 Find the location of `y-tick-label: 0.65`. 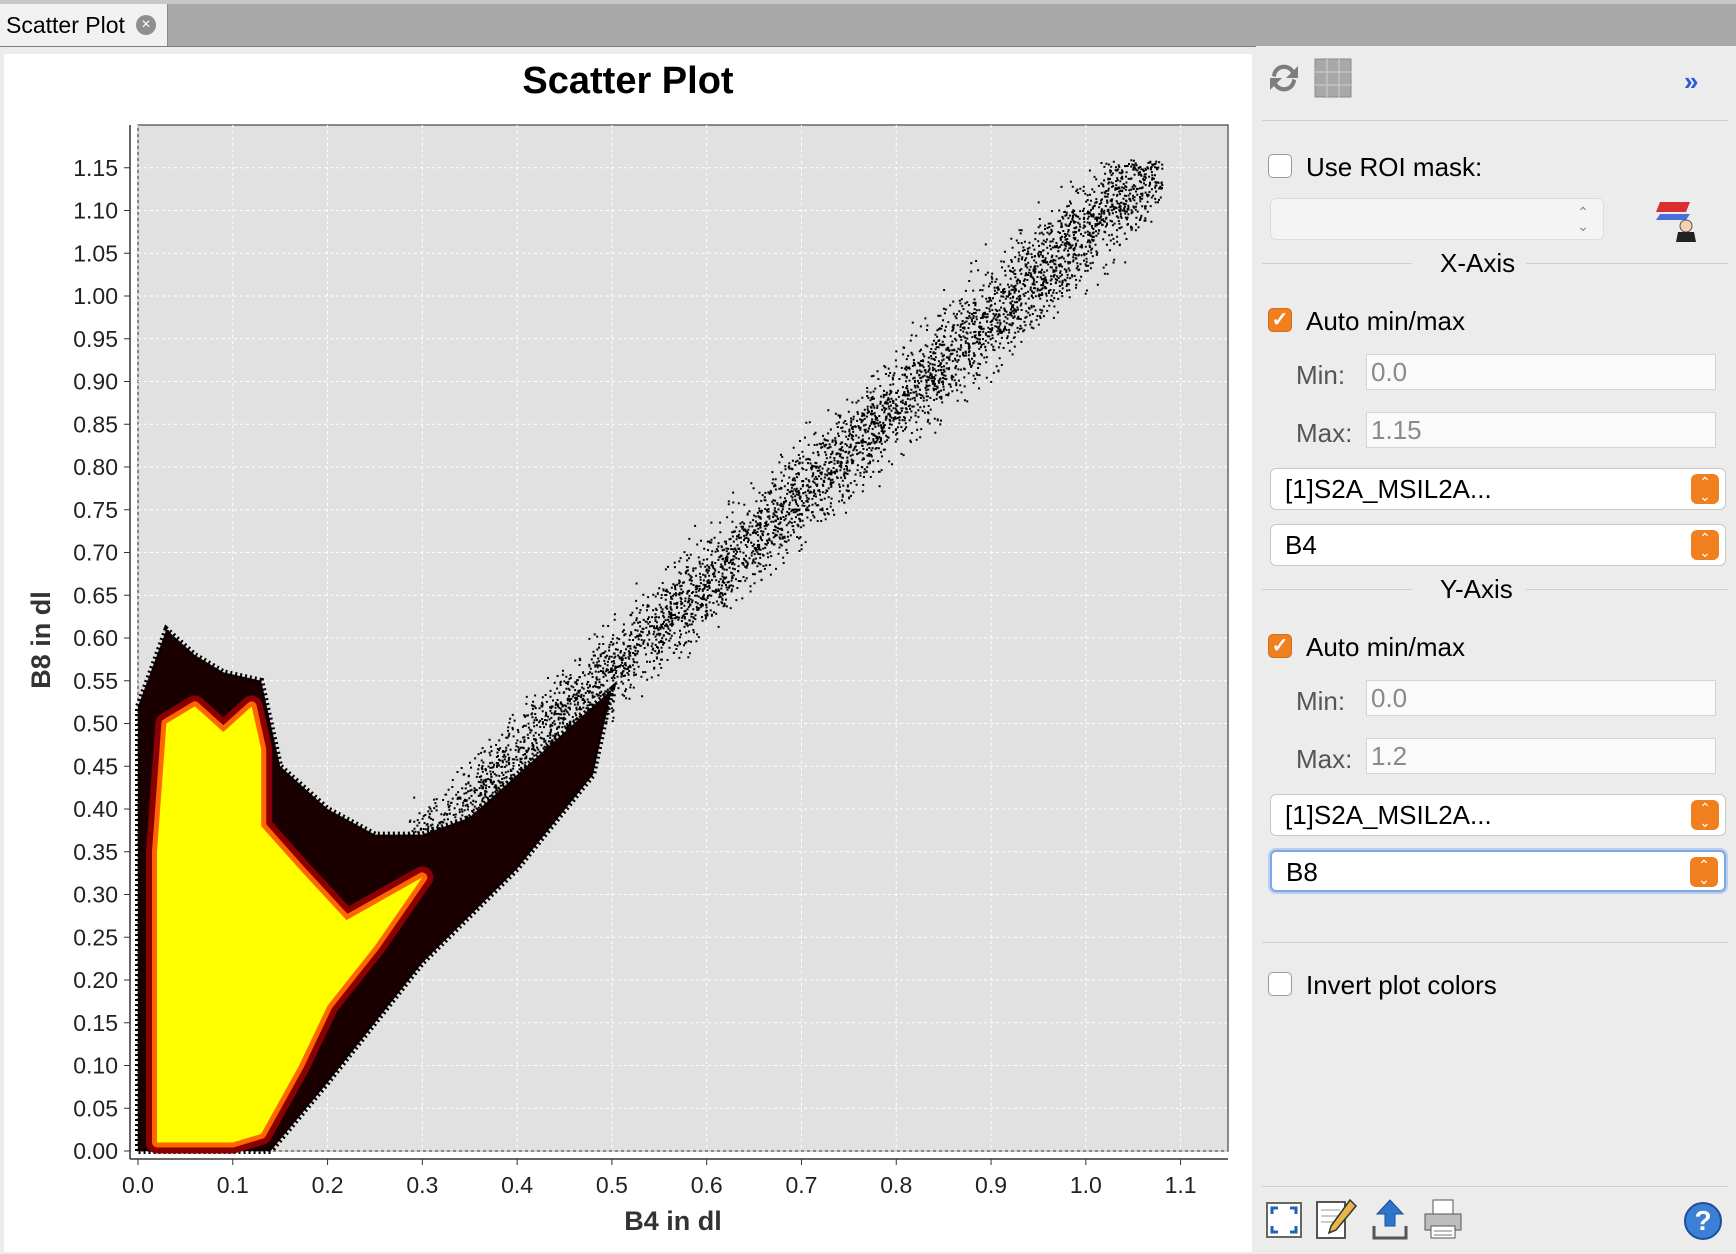

y-tick-label: 0.65 is located at coordinates (95, 595).